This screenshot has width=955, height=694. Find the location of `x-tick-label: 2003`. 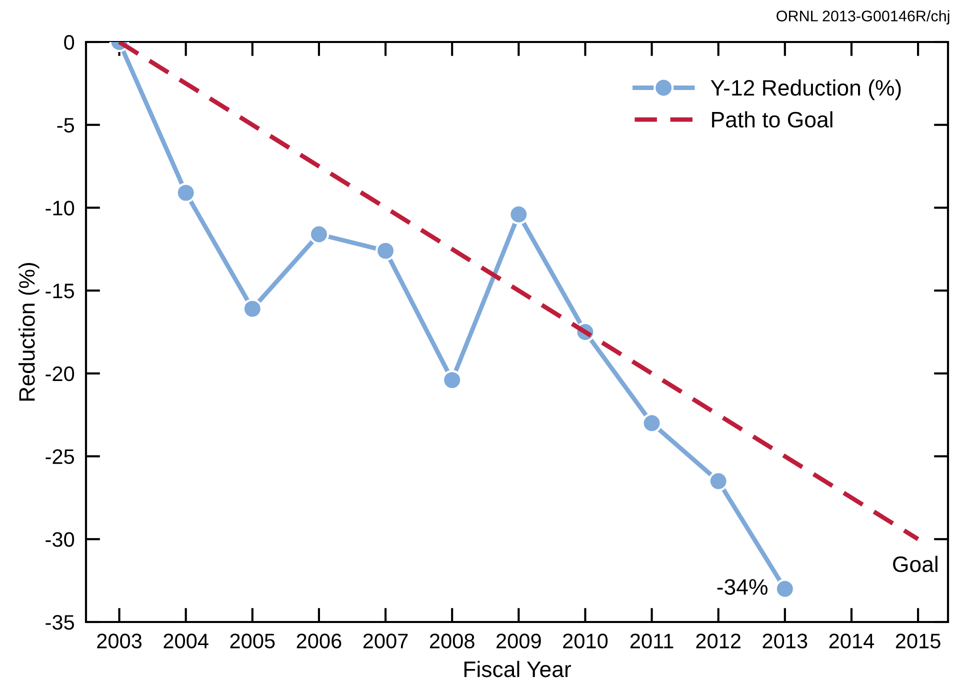

x-tick-label: 2003 is located at coordinates (119, 641).